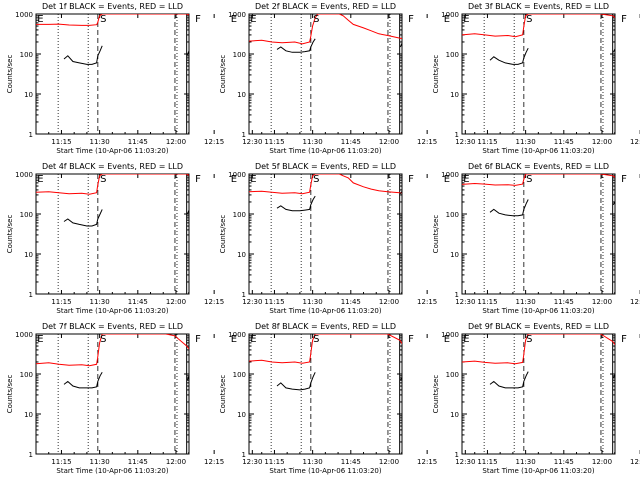  What do you see at coordinates (325, 6) in the screenshot?
I see `panel-title: Det 2f BLACK = Events, RED = LLD` at bounding box center [325, 6].